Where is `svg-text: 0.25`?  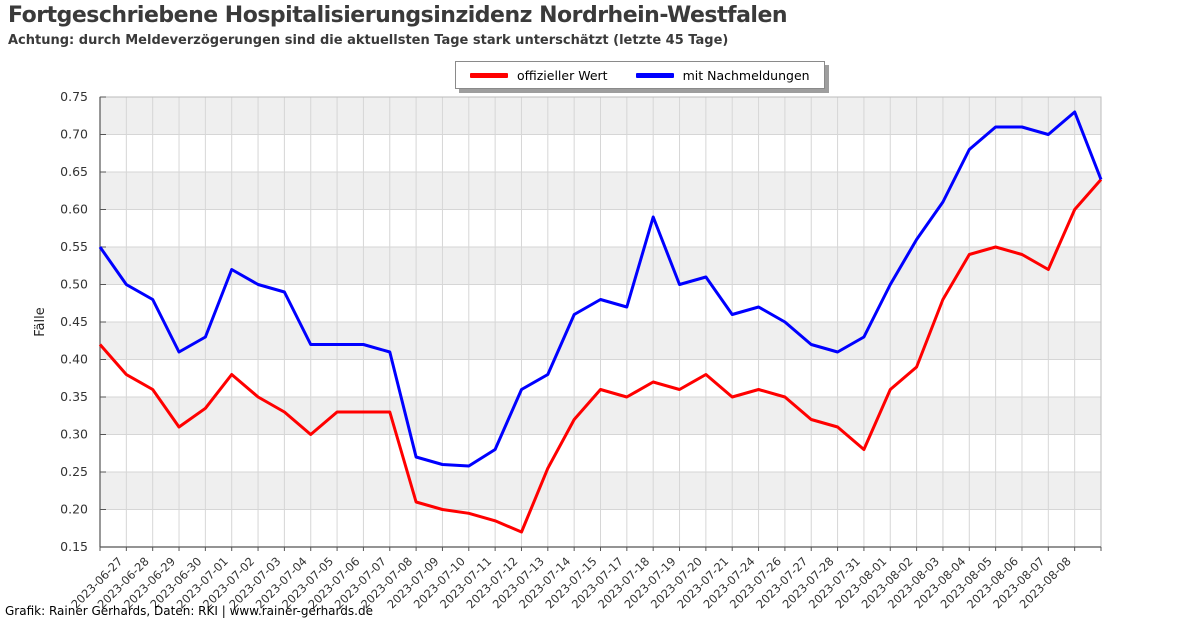
svg-text: 0.25 is located at coordinates (74, 471).